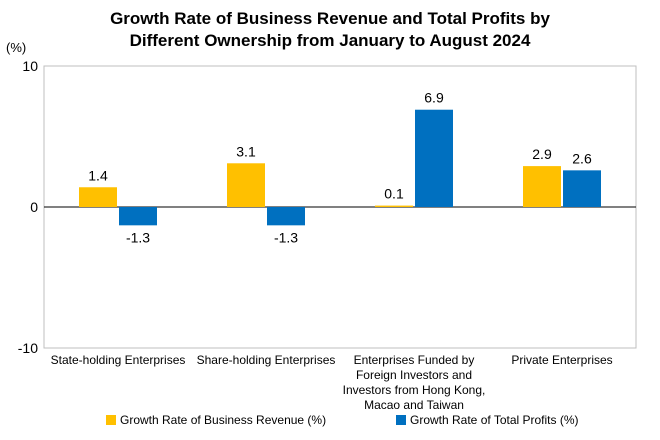 The image size is (660, 440). Describe the element at coordinates (223, 420) in the screenshot. I see `legend-label-1: Growth Rate of Business Revenue (%)` at that location.